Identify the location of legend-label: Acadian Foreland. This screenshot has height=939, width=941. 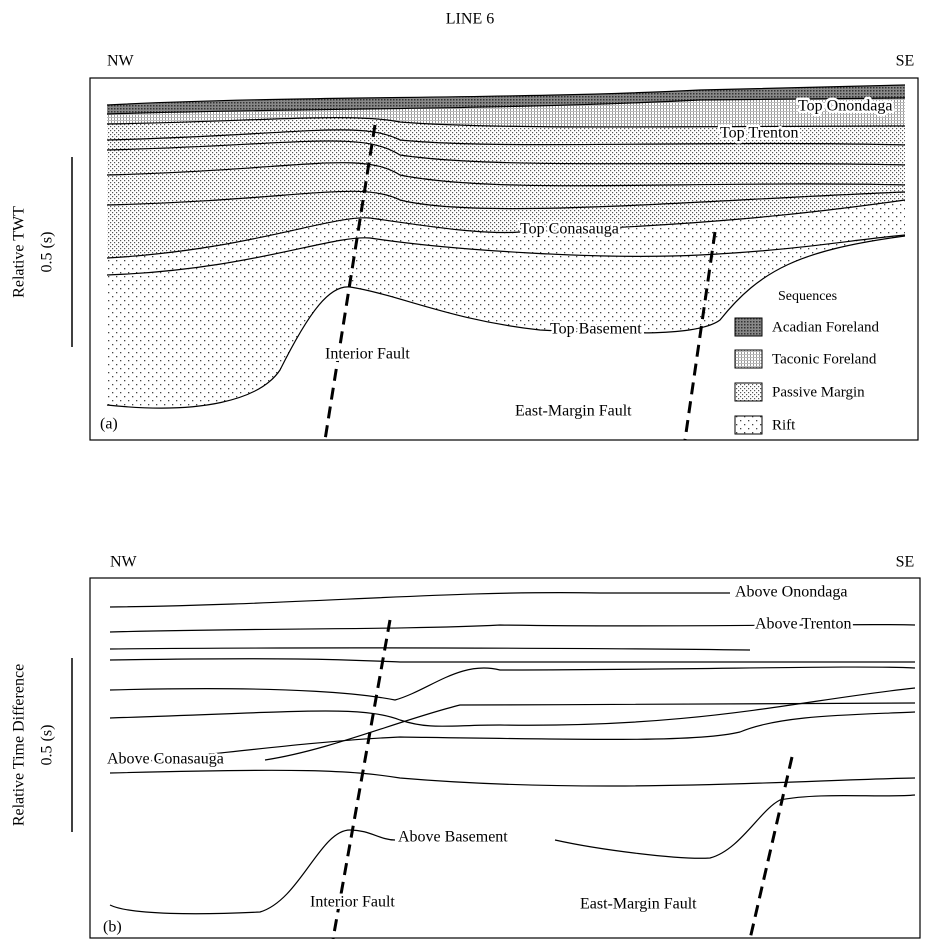
(826, 327).